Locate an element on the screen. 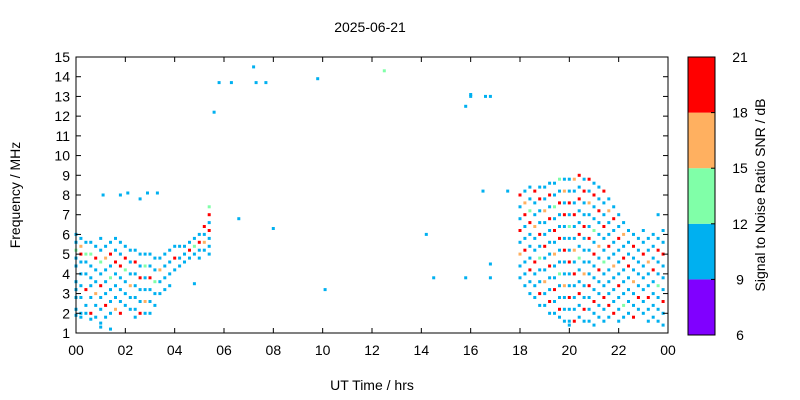 The image size is (800, 400). colorbar-label: Signal to Noise Ratio SNR / dB is located at coordinates (760, 195).